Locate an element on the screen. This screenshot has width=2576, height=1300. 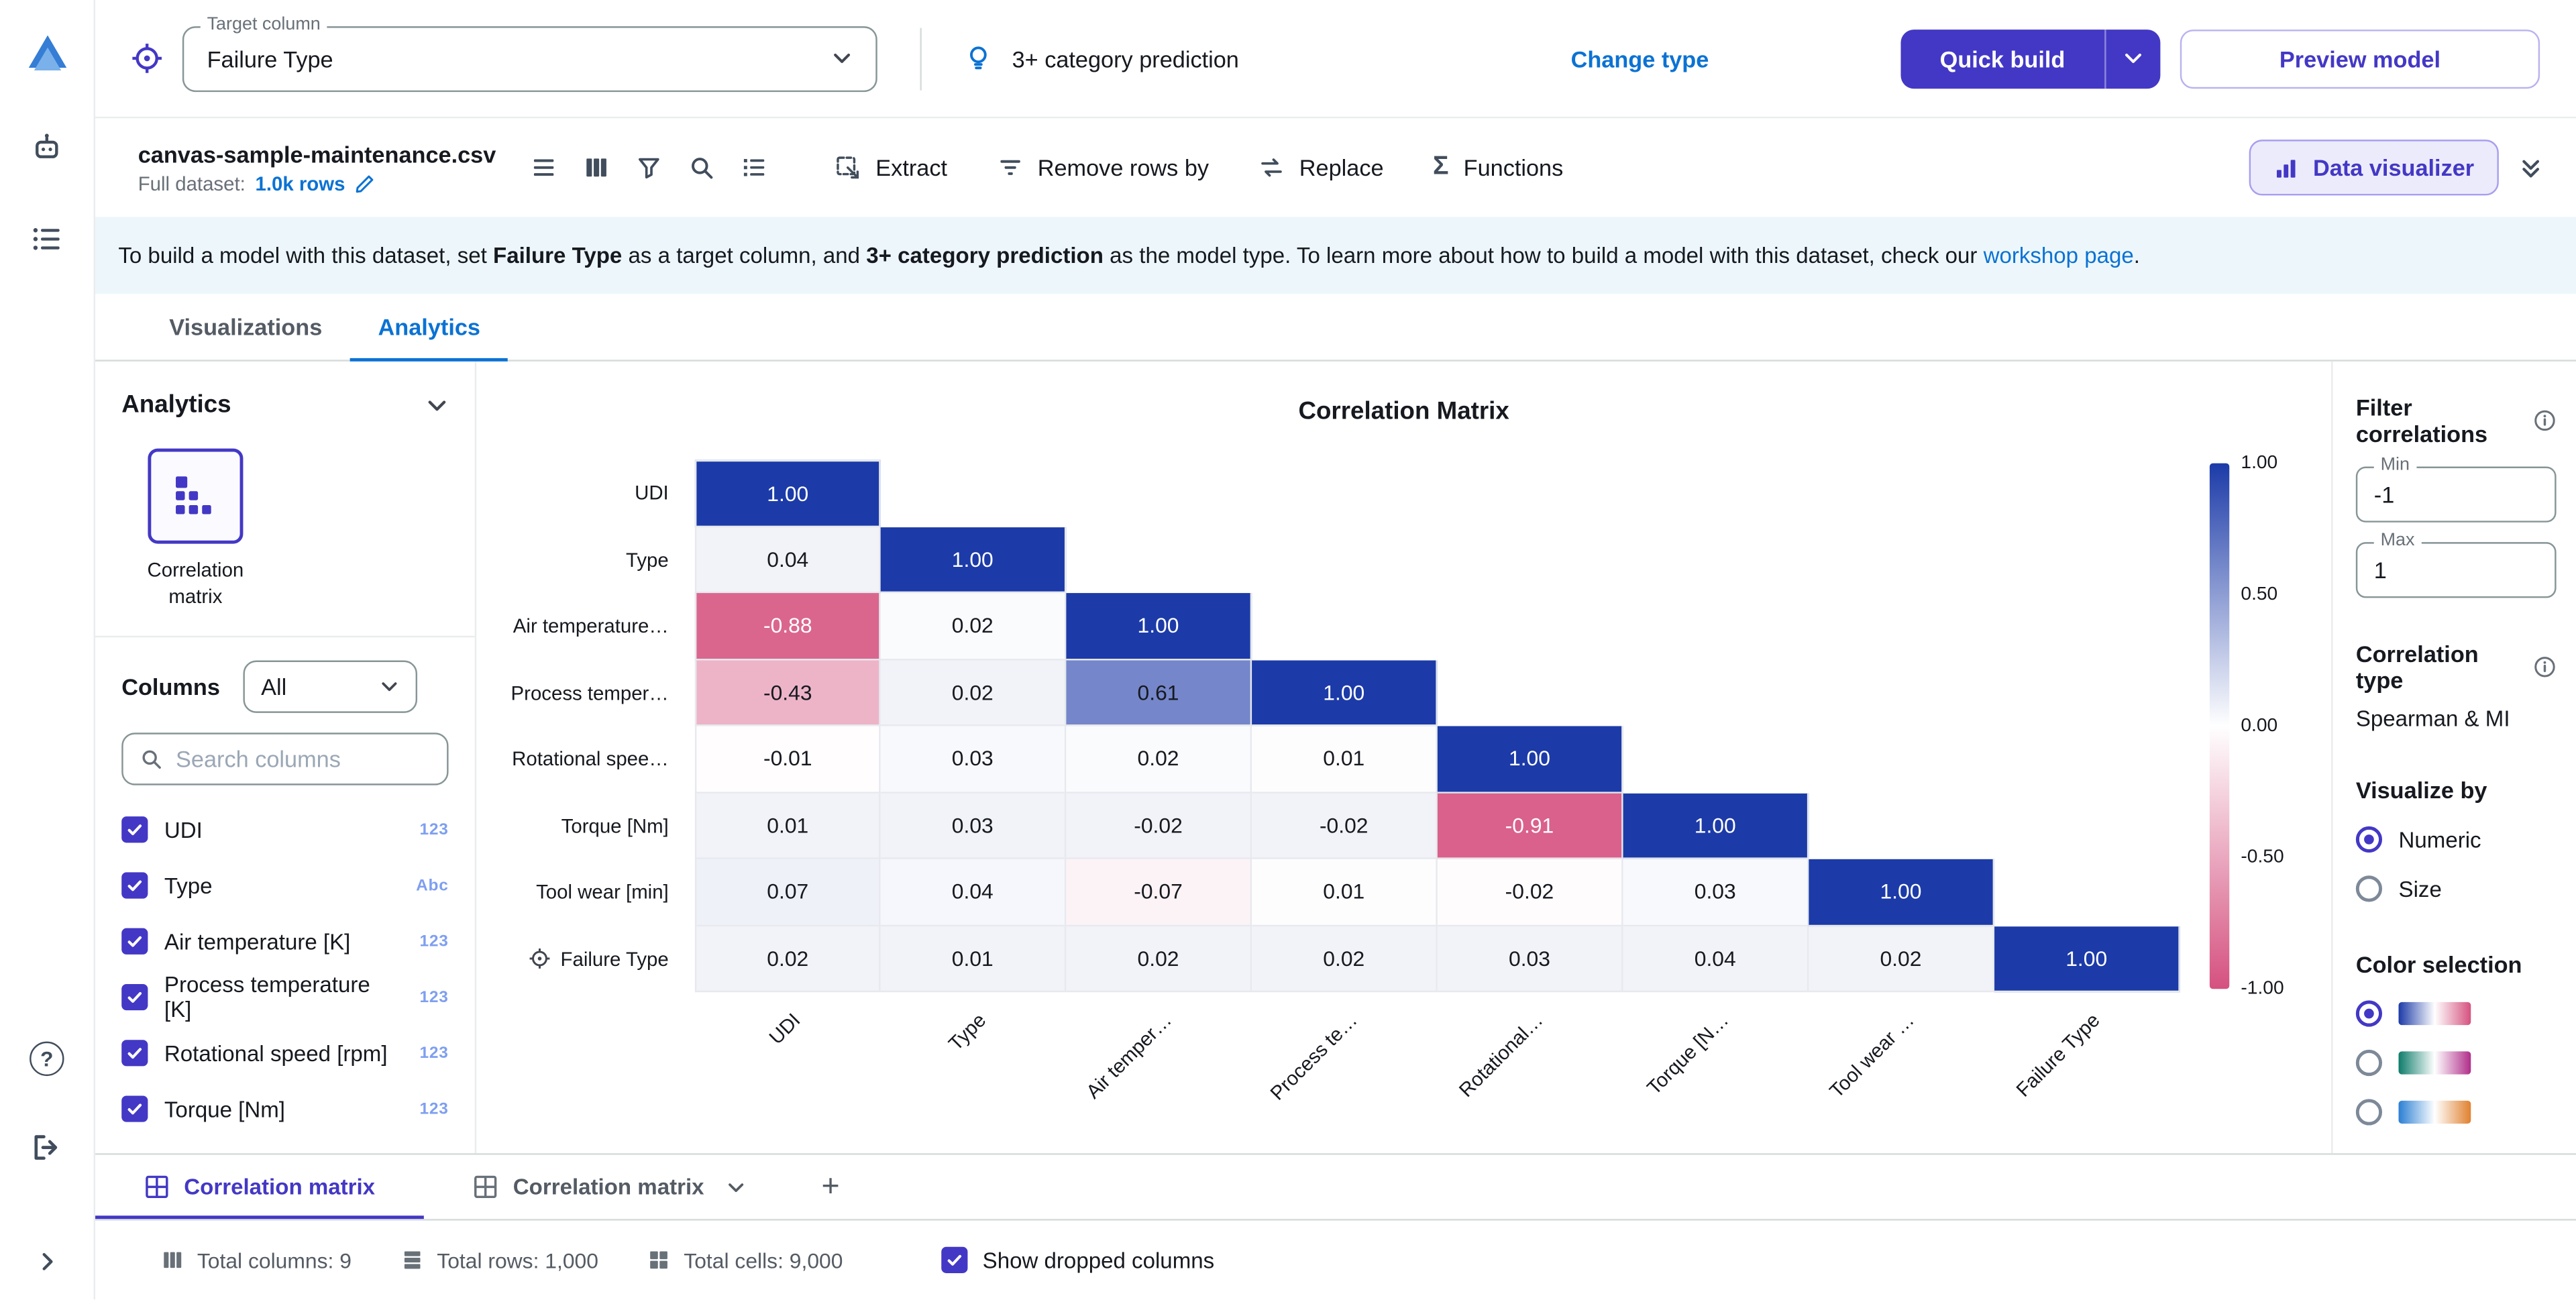
extract-button: Extract is located at coordinates (891, 168).